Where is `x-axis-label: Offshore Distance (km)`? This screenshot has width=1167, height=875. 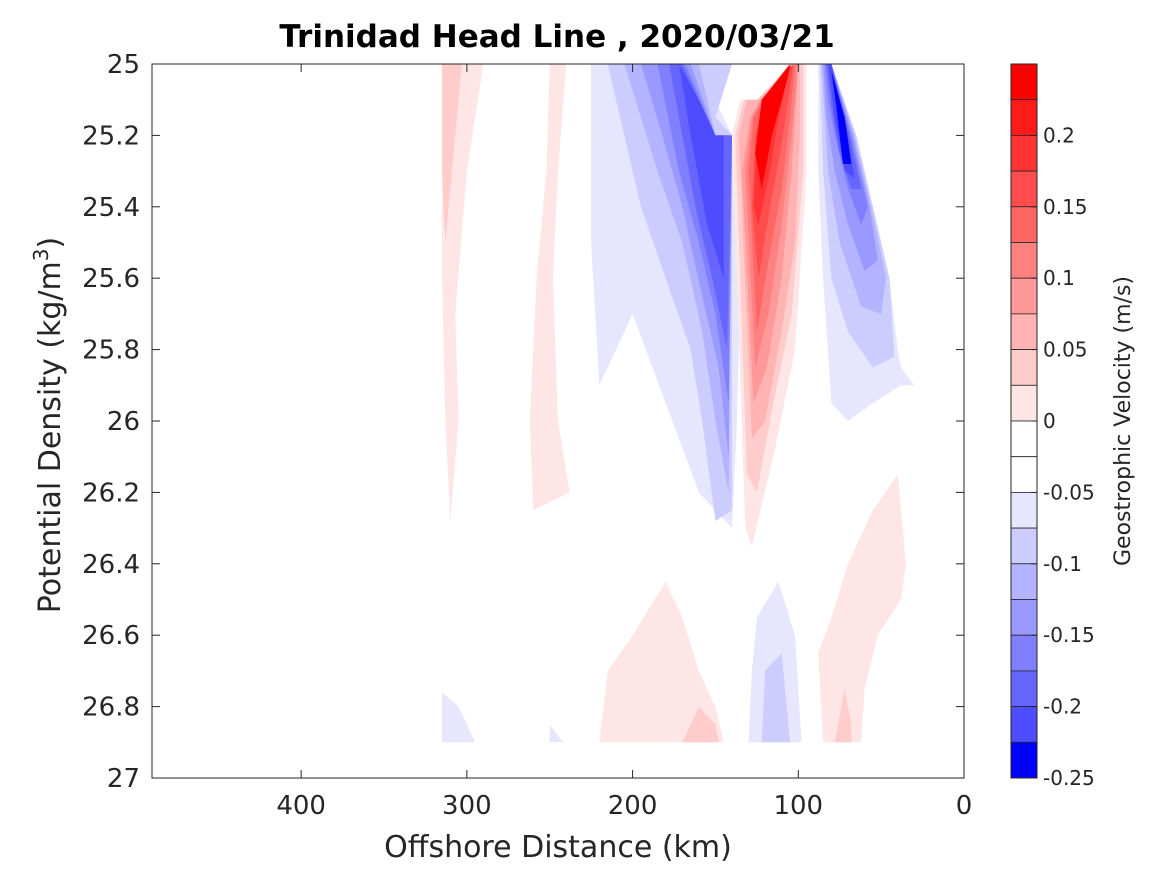 x-axis-label: Offshore Distance (km) is located at coordinates (558, 847).